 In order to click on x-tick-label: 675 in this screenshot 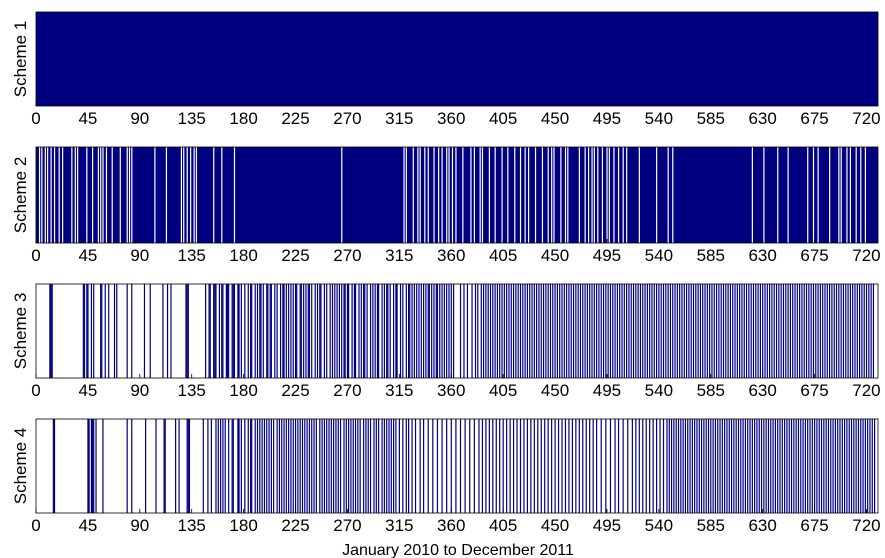, I will do `click(814, 255)`.